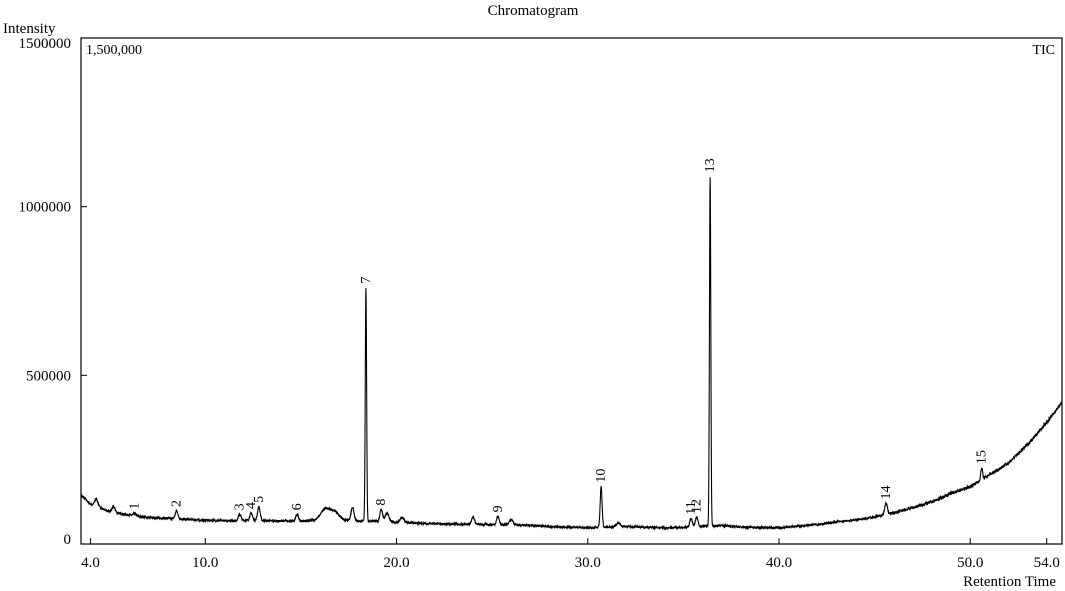 Image resolution: width=1065 pixels, height=591 pixels. I want to click on x-tick-label: 30.0, so click(588, 563).